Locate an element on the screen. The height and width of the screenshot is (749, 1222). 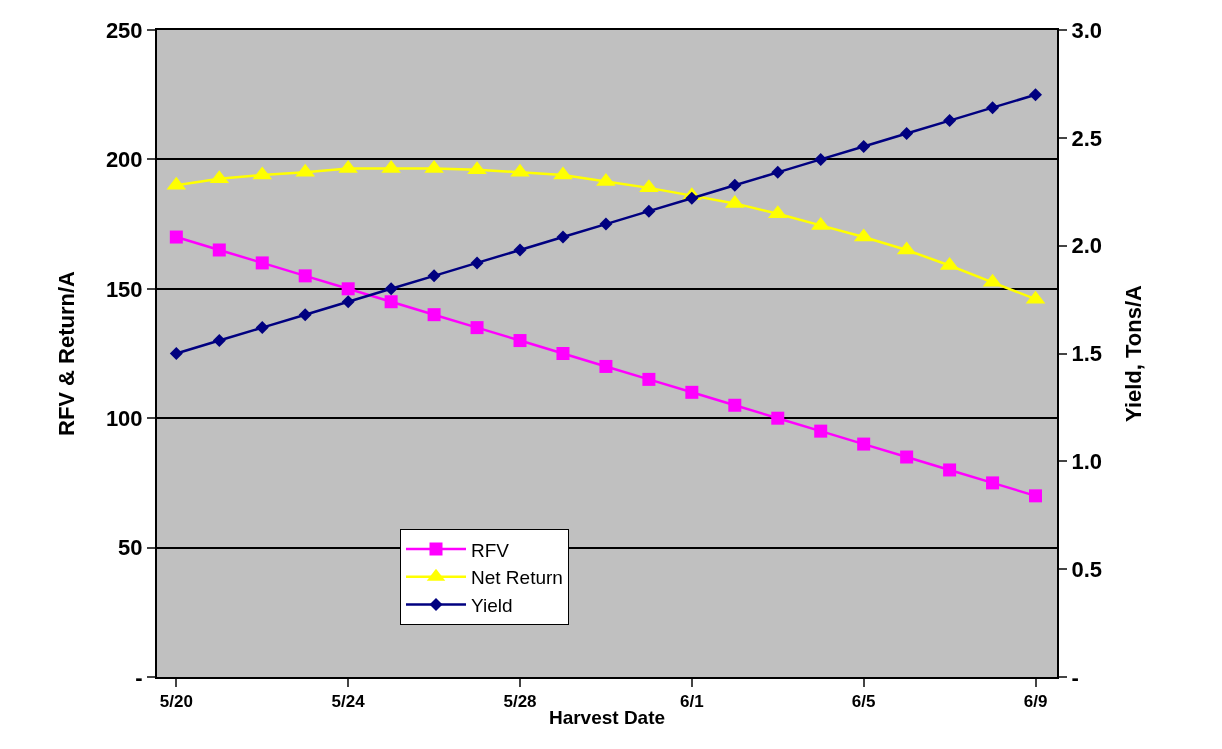
y-tick-label: 250 is located at coordinates (124, 30).